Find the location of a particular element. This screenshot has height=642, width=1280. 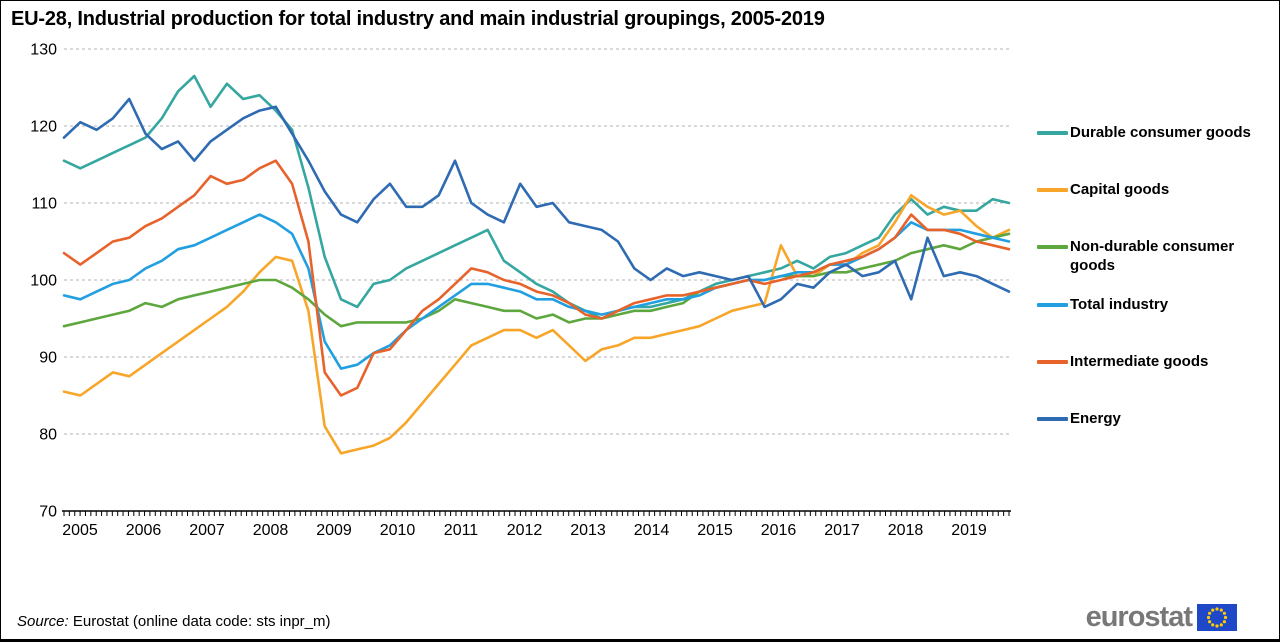

x-axis-label-2007: 2007 is located at coordinates (207, 530).